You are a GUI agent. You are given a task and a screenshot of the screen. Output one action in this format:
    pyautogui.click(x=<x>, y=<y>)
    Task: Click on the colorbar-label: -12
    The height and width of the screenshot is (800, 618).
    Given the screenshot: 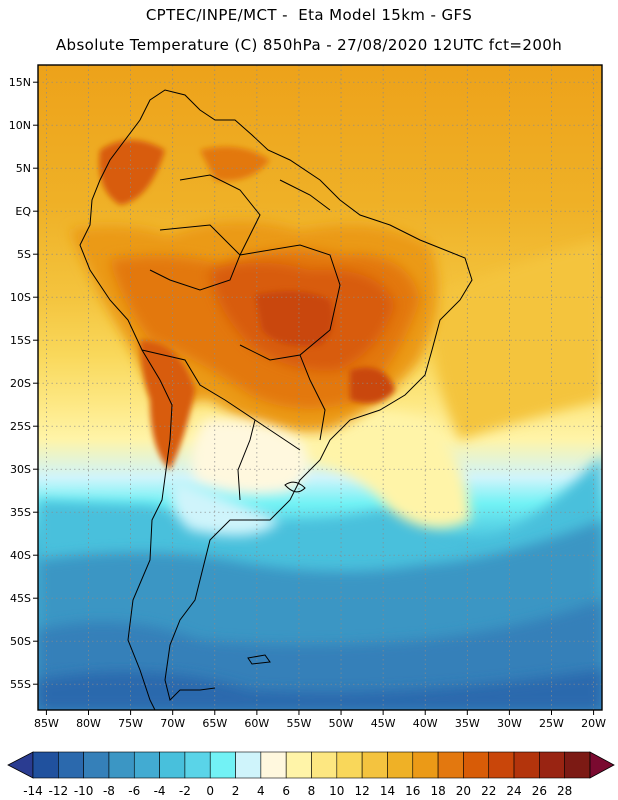 What is the action you would take?
    pyautogui.click(x=59, y=791)
    